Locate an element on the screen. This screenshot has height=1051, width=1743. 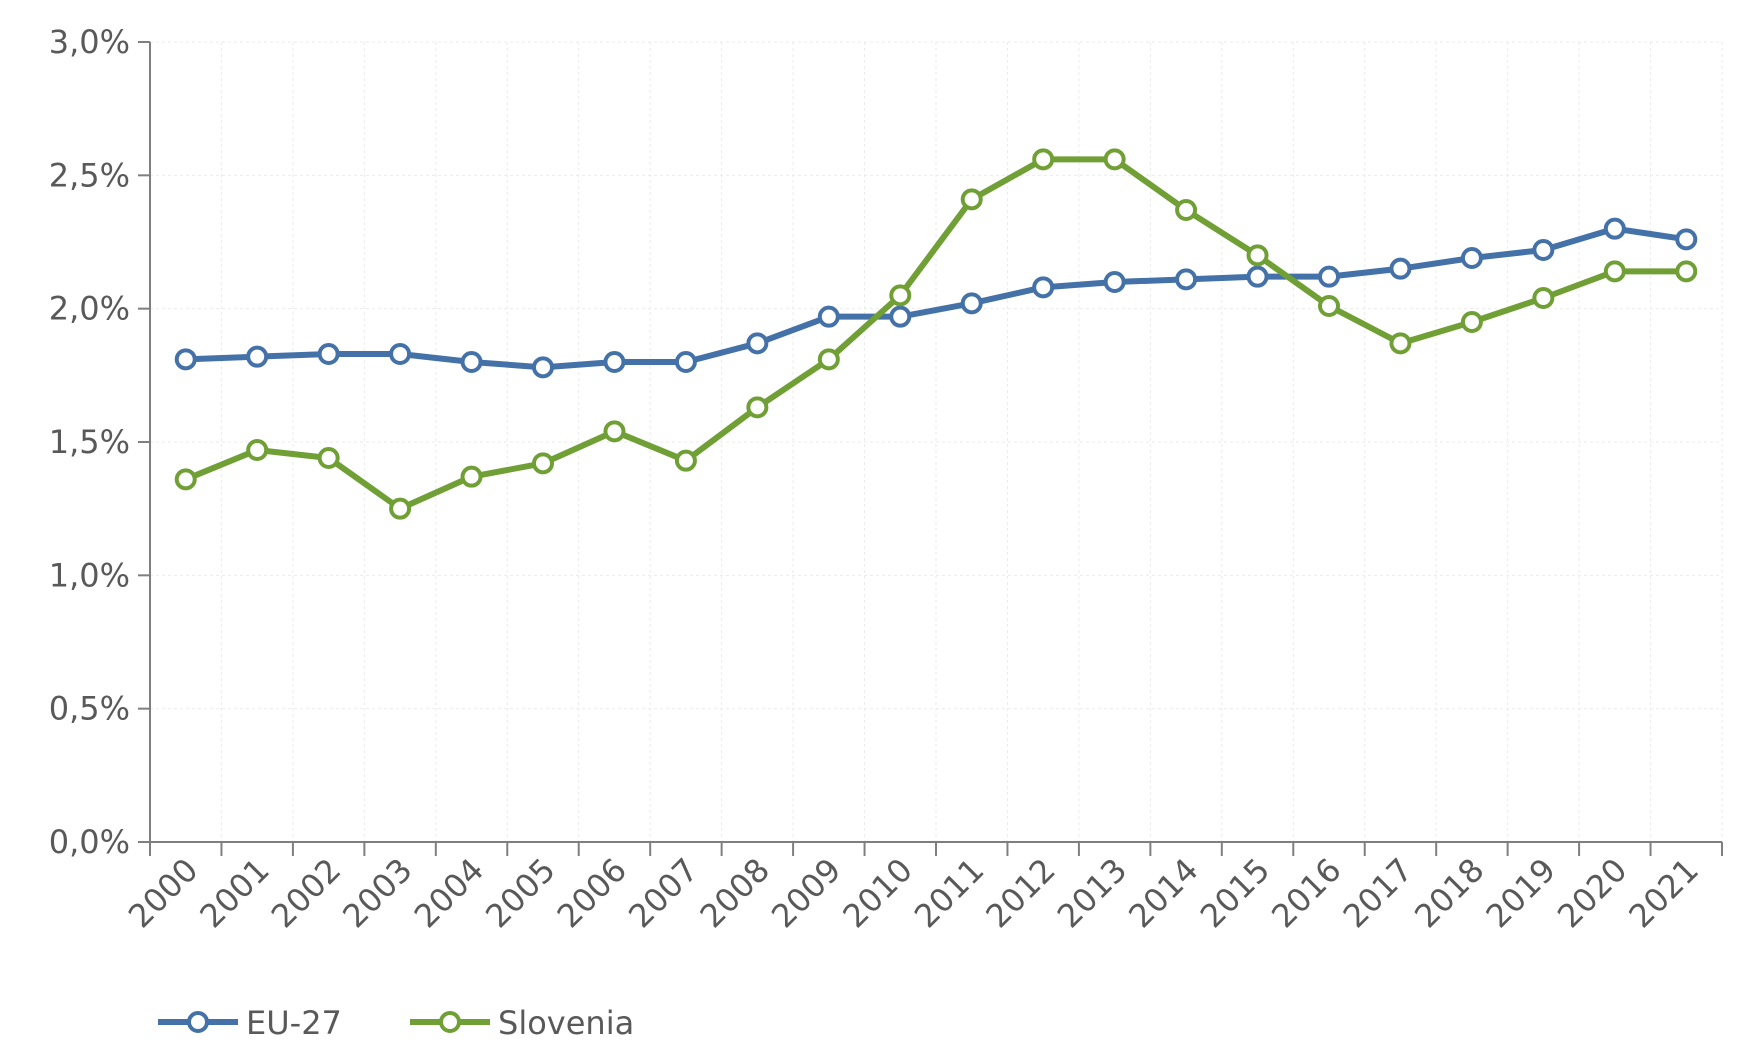
x-tick-label: 2009 is located at coordinates (806, 893).